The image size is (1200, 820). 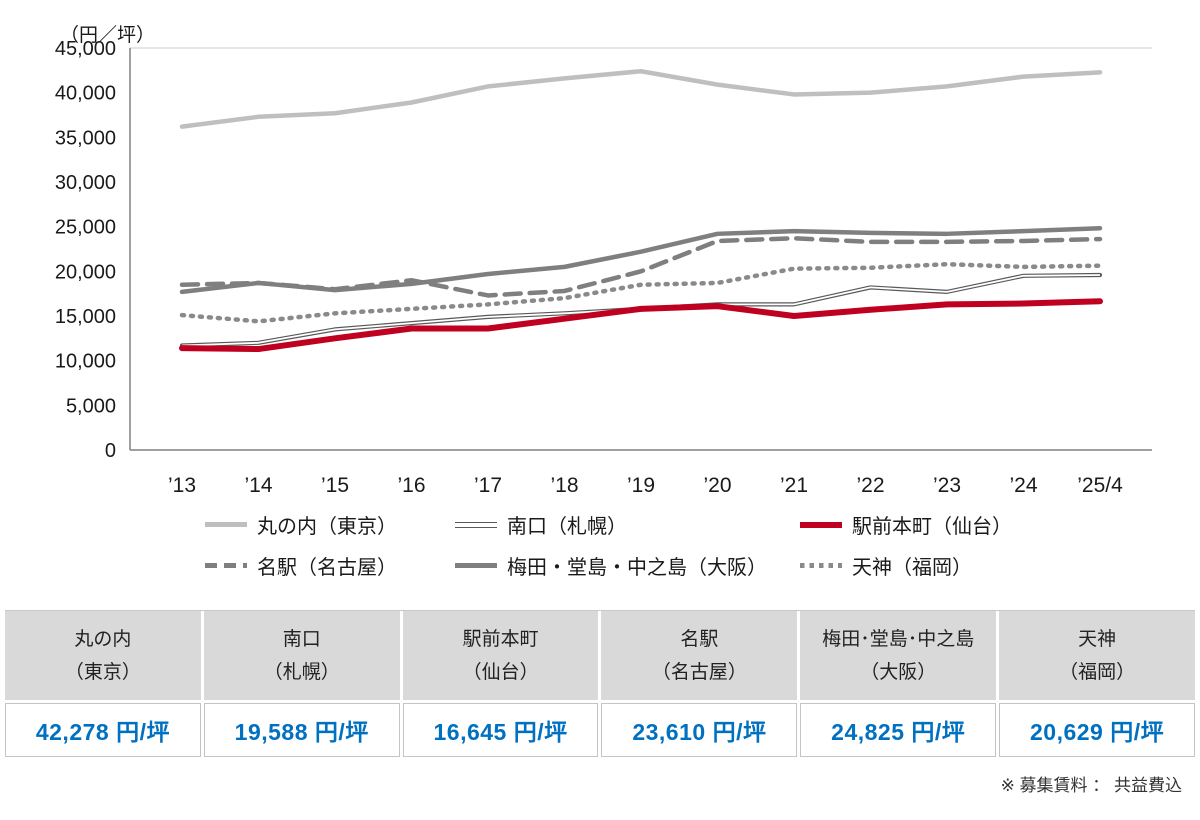 What do you see at coordinates (85, 317) in the screenshot?
I see `y-tick-label: 15,000` at bounding box center [85, 317].